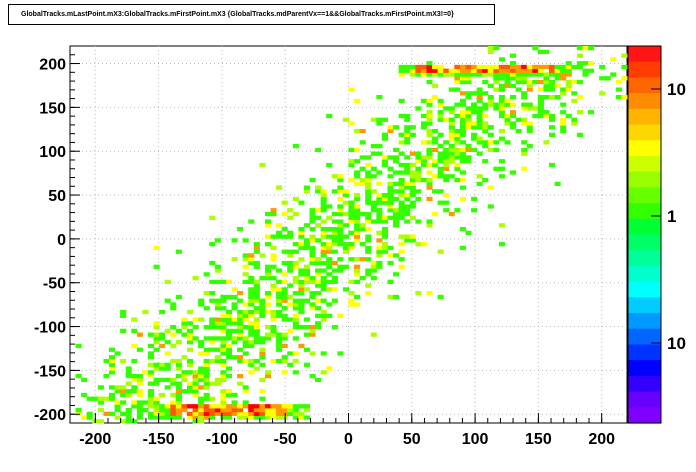  What do you see at coordinates (671, 216) in the screenshot?
I see `palette-label: 1` at bounding box center [671, 216].